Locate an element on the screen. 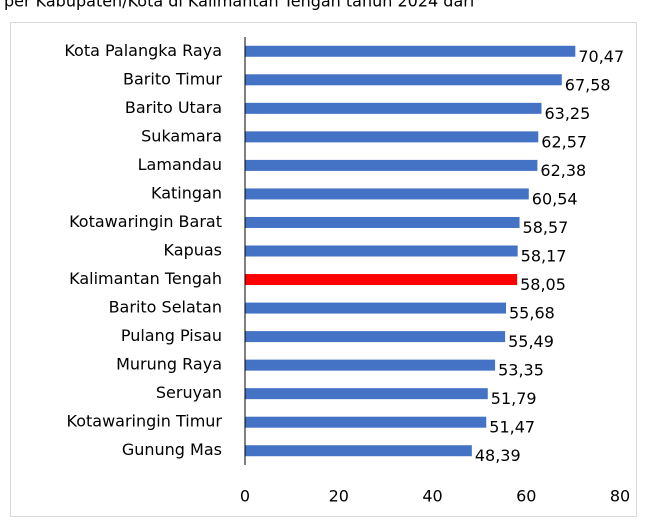 This screenshot has height=521, width=647. y-tick-label: Seruyan is located at coordinates (189, 392).